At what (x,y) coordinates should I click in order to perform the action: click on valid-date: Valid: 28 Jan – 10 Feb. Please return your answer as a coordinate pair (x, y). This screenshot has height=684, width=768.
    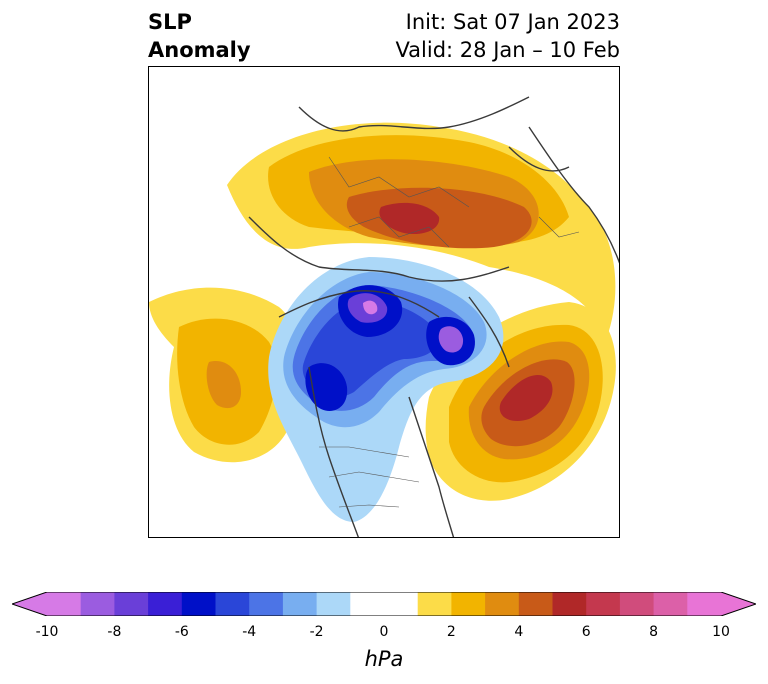
    Looking at the image, I should click on (507, 50).